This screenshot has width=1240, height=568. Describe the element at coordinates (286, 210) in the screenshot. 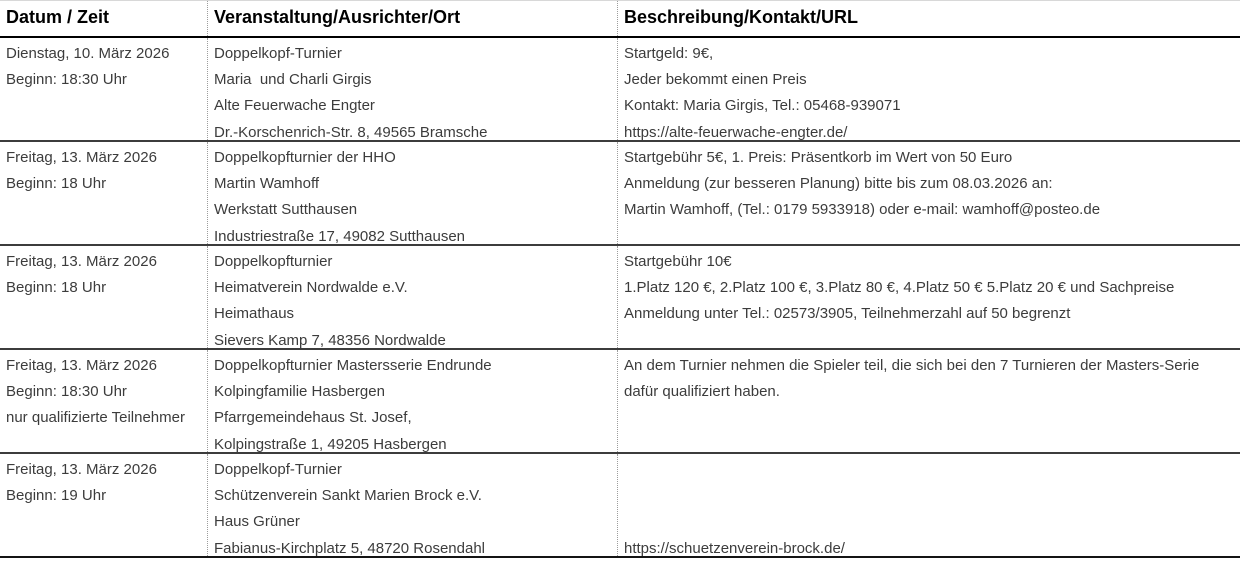

I see `cell-text-line: Werkstatt Sutthausen` at that location.